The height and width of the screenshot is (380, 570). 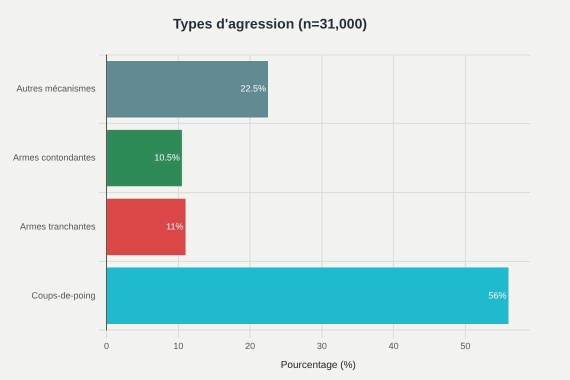 I want to click on data-label: 11%, so click(x=175, y=226).